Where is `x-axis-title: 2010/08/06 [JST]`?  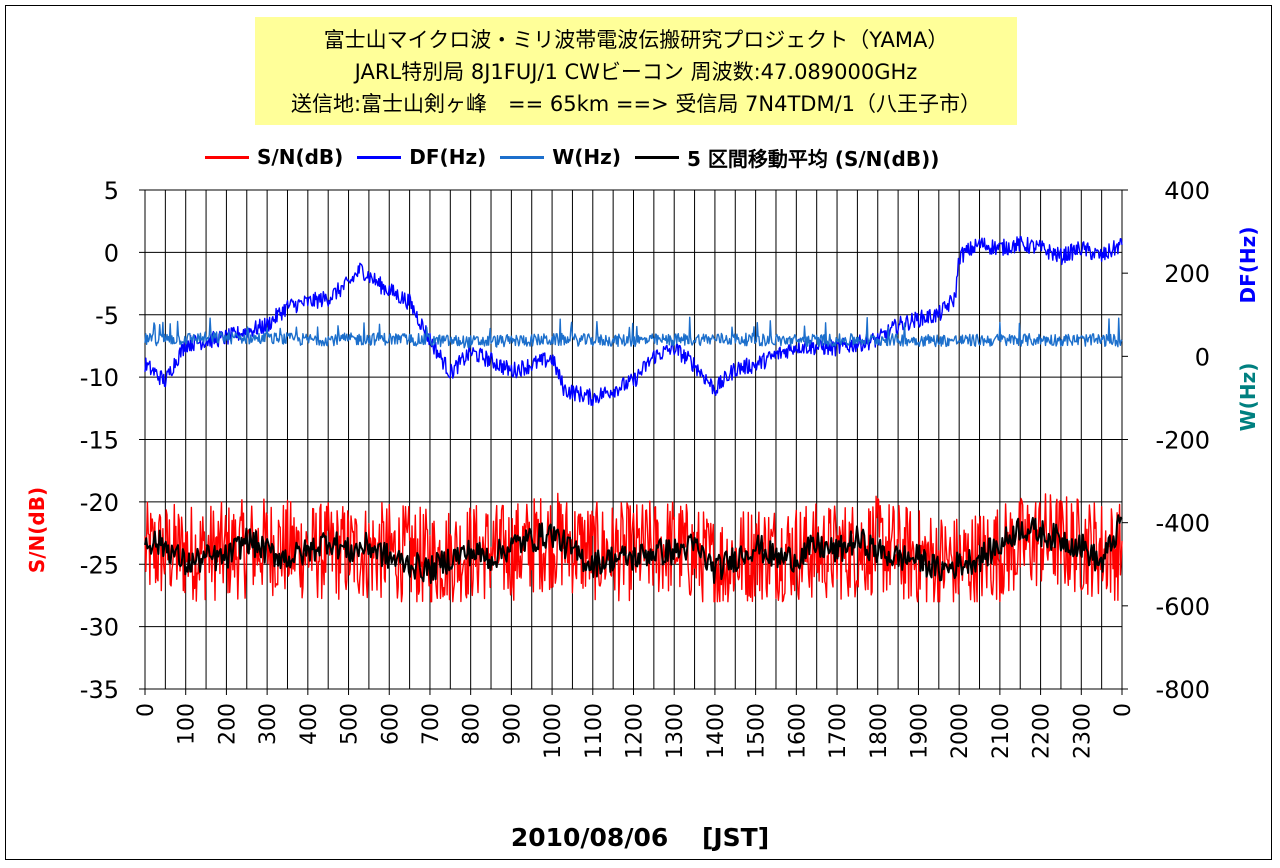
x-axis-title: 2010/08/06 [JST] is located at coordinates (640, 837).